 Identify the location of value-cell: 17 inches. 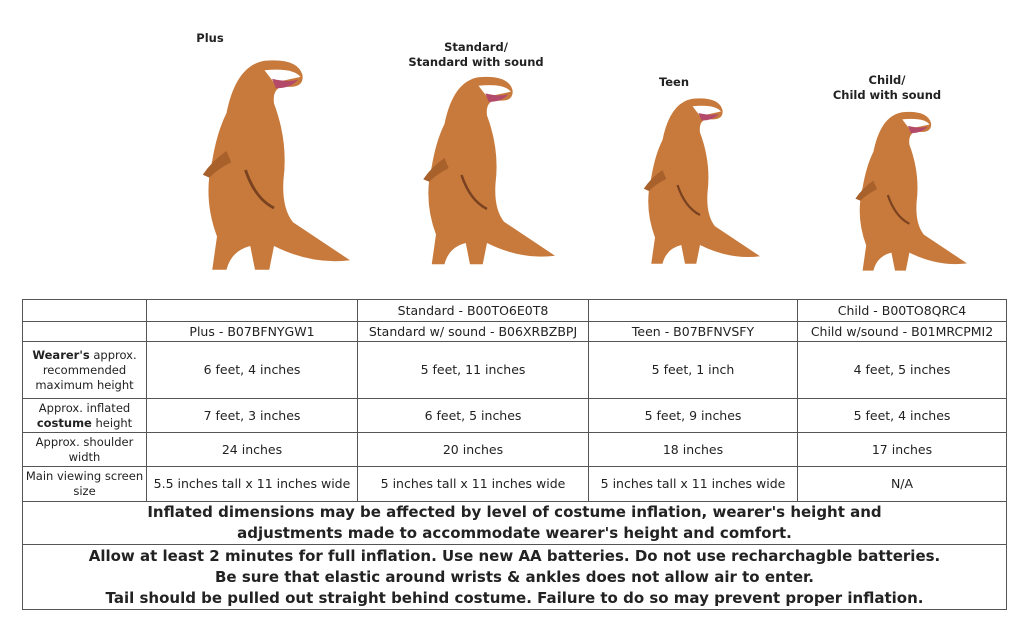
(902, 449).